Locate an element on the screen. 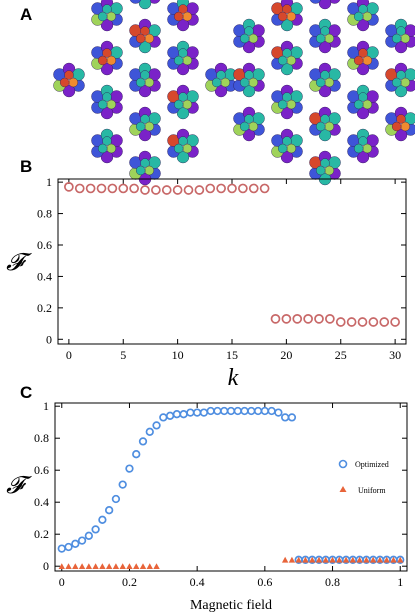 This screenshot has width=415, height=615. chart-c-xtick-label: 1 is located at coordinates (400, 582).